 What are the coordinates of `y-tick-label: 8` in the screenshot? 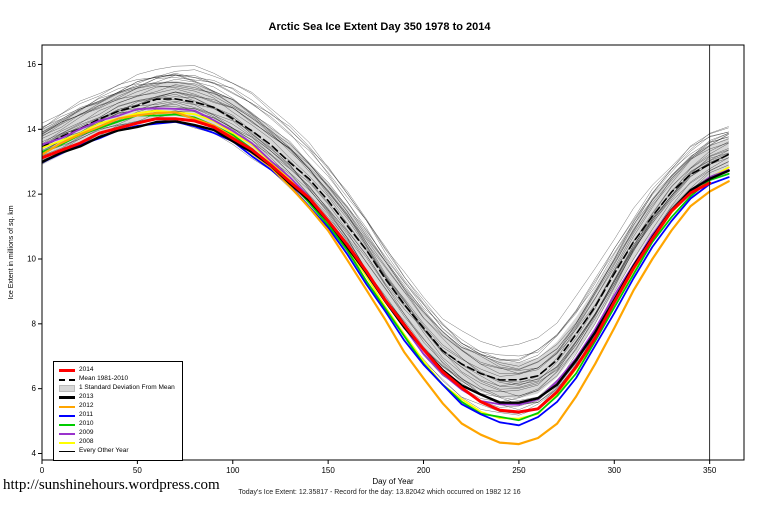 It's located at (34, 323).